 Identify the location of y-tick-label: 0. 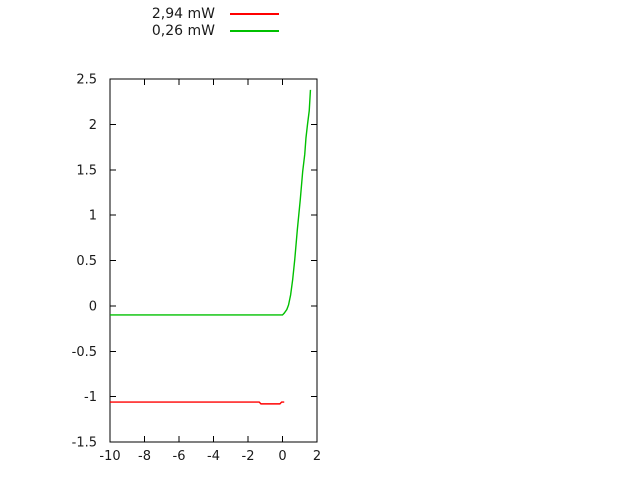
(93, 306).